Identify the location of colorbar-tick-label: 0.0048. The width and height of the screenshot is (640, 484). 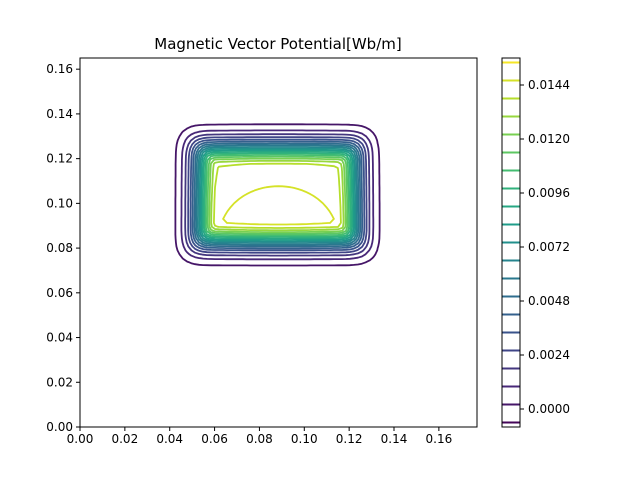
(549, 301).